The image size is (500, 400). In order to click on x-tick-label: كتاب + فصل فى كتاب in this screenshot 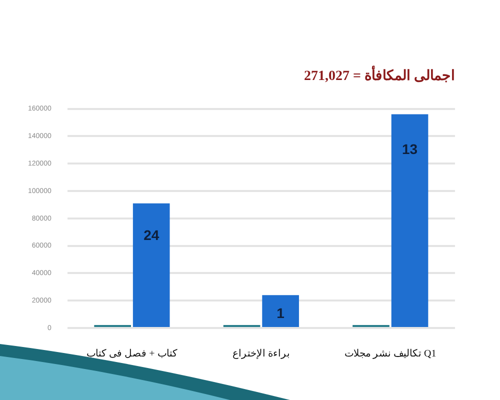, I will do `click(132, 354)`.